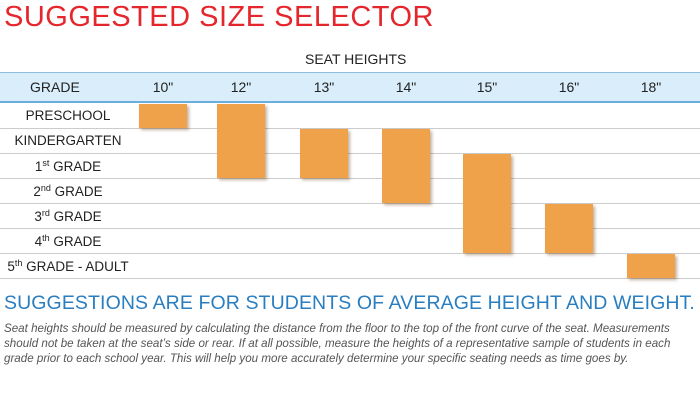 The image size is (700, 401). Describe the element at coordinates (68, 216) in the screenshot. I see `grade-row-label: 3rd GRADE` at that location.